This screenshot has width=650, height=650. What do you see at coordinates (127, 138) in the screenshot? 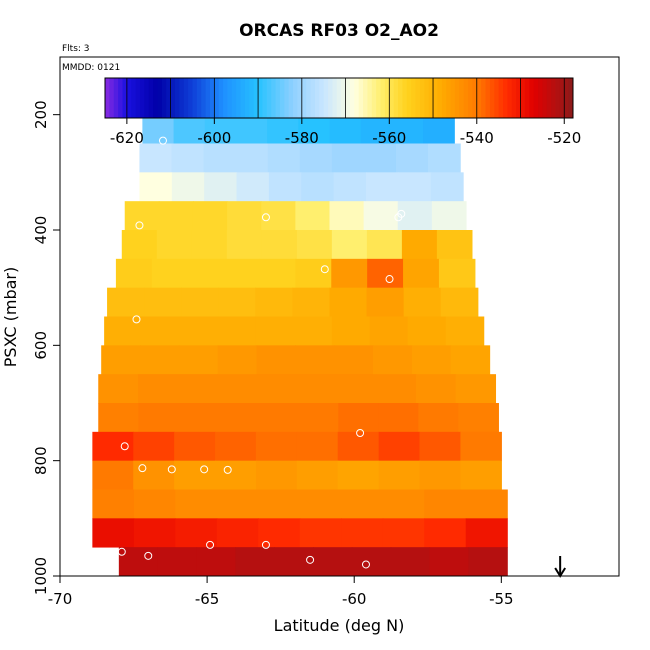
I see `colorbar-tick-label: -620` at bounding box center [127, 138].